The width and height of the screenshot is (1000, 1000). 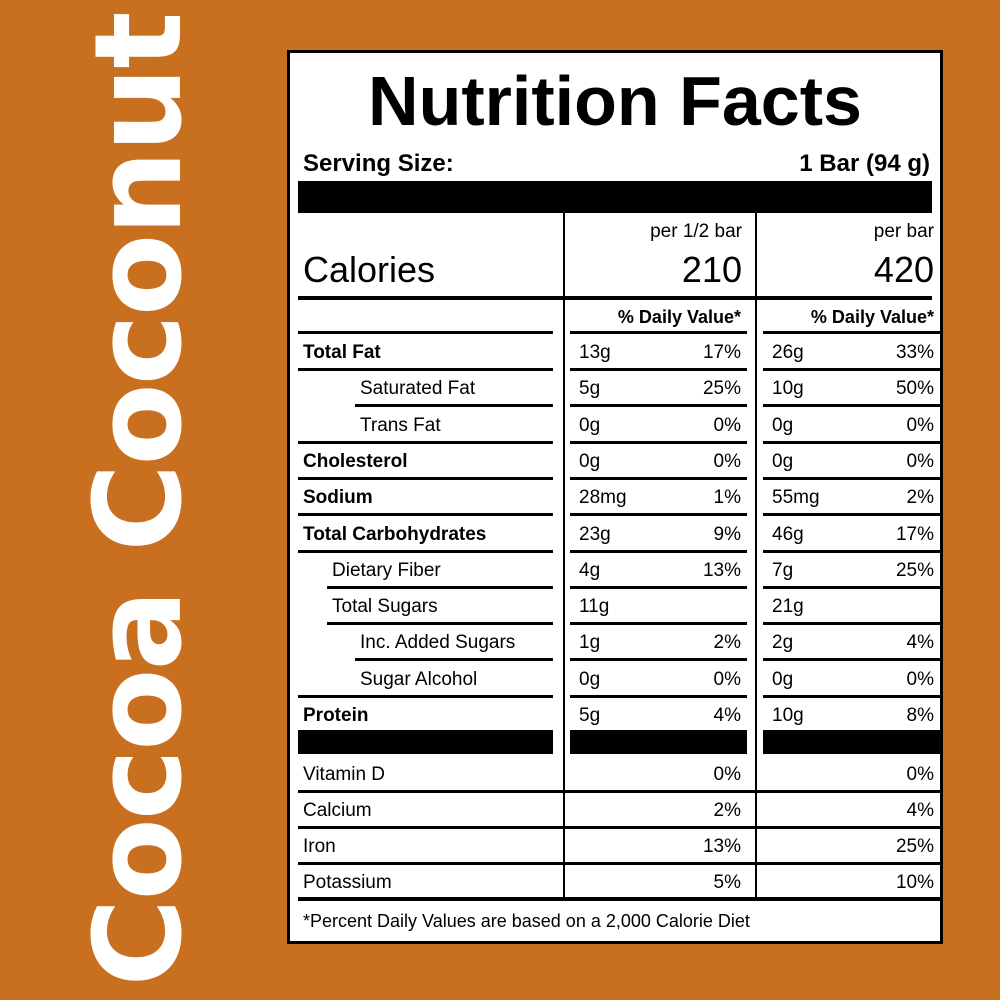 I want to click on nutrient-name: Saturated Fat, so click(x=418, y=389).